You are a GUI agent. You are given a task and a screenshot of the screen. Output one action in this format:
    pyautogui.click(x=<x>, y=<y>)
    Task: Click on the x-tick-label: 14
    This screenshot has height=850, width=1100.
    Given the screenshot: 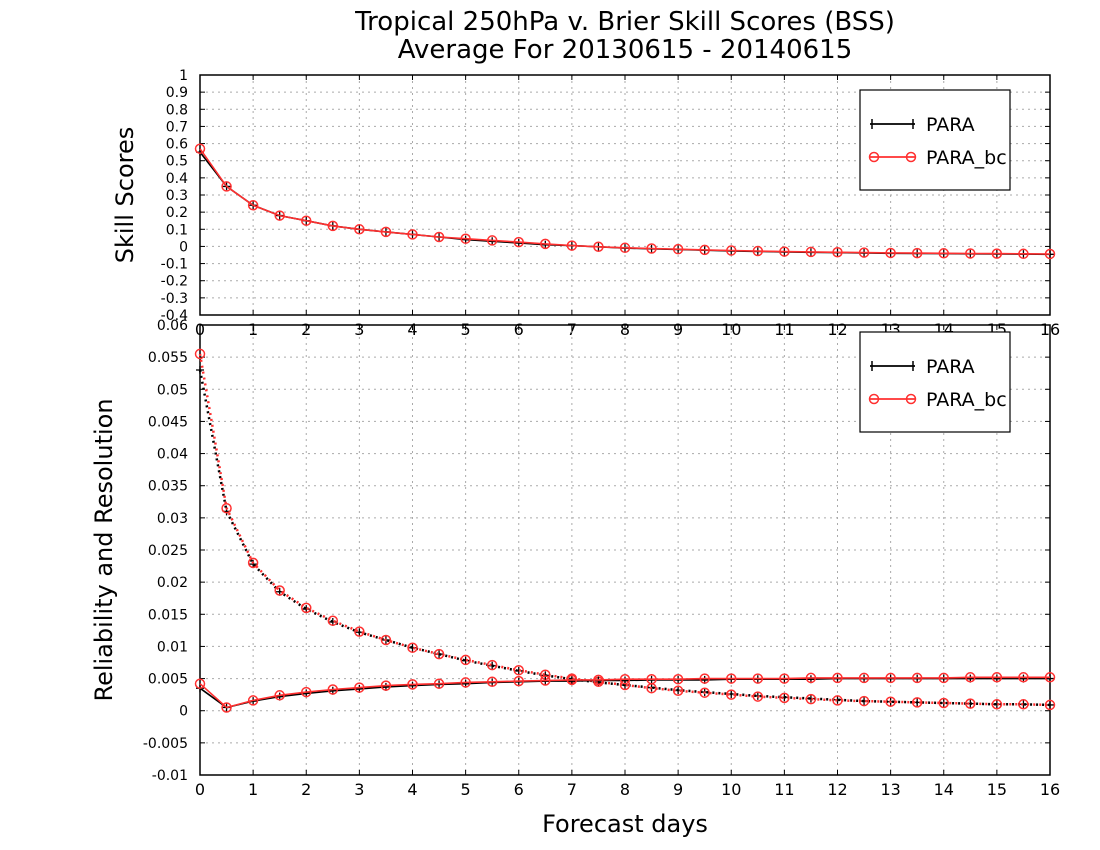 What is the action you would take?
    pyautogui.click(x=944, y=789)
    